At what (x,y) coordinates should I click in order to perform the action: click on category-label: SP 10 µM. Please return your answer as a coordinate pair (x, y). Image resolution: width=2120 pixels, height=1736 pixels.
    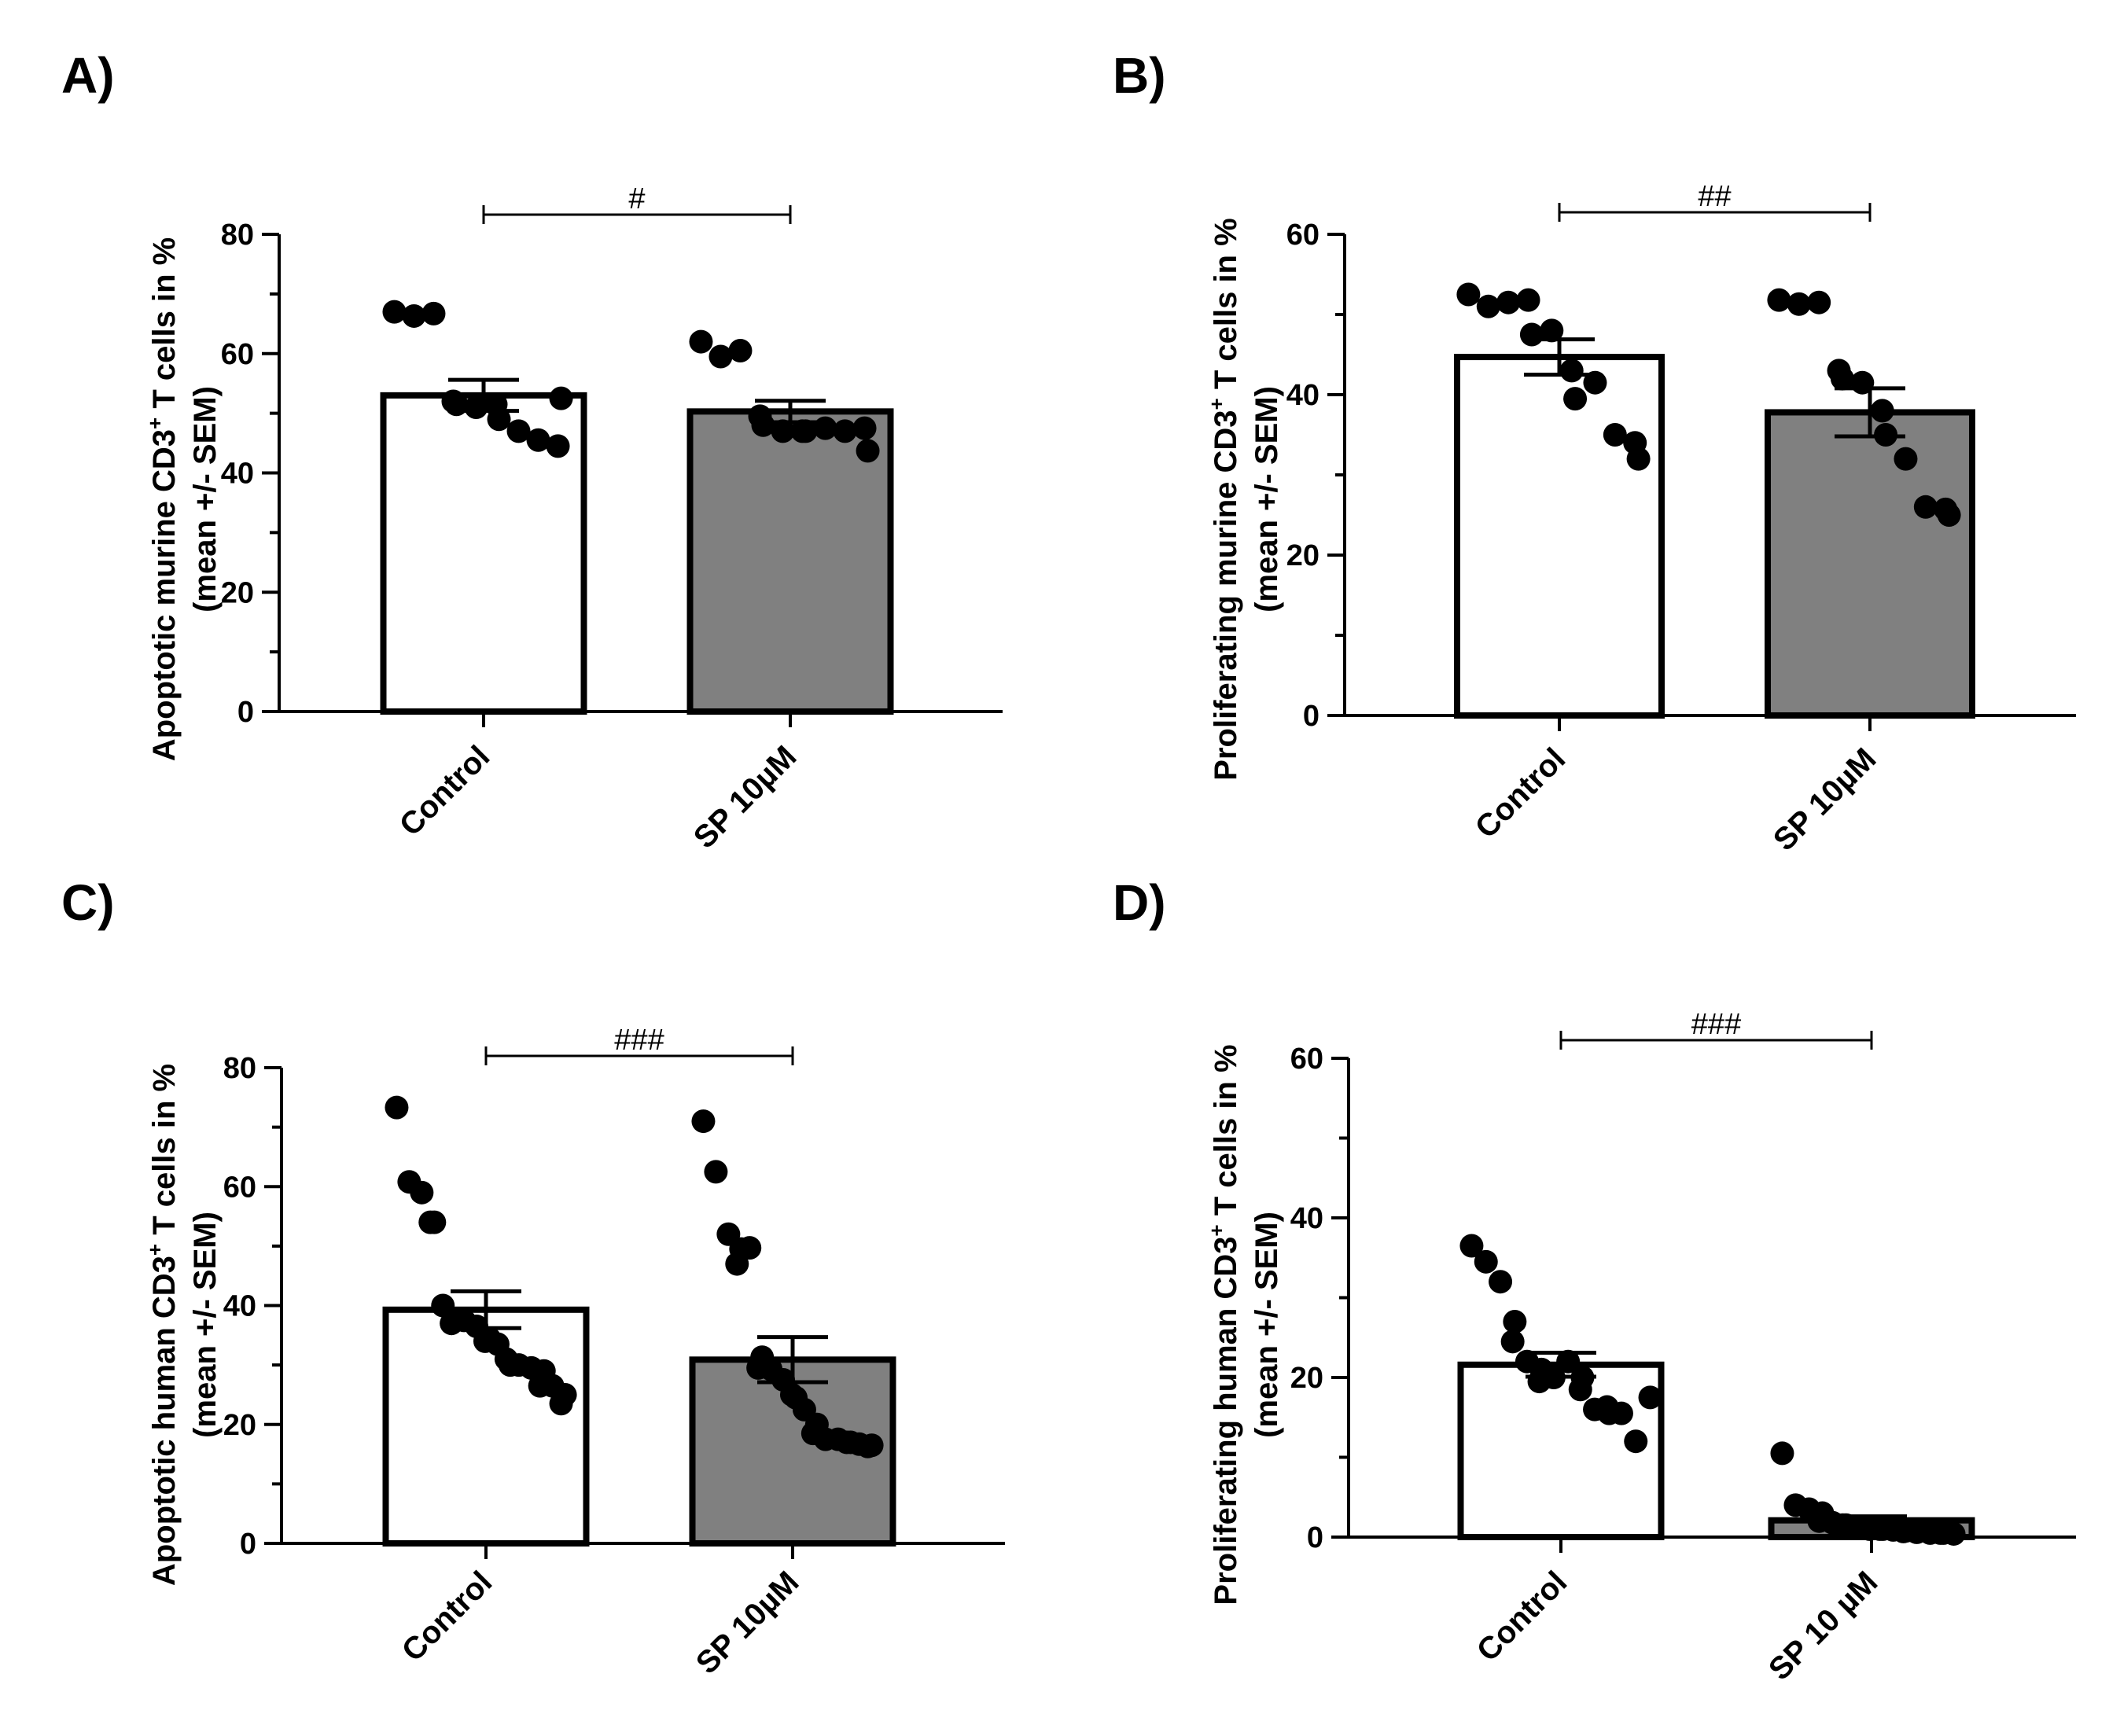
    Looking at the image, I should click on (1823, 1625).